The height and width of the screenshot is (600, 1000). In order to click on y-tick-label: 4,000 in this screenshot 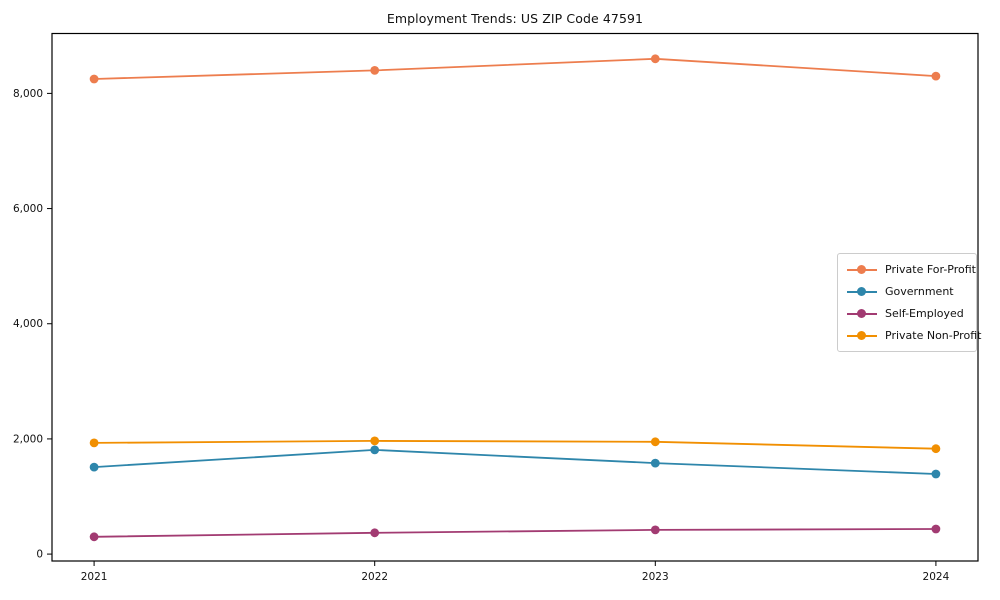, I will do `click(28, 324)`.